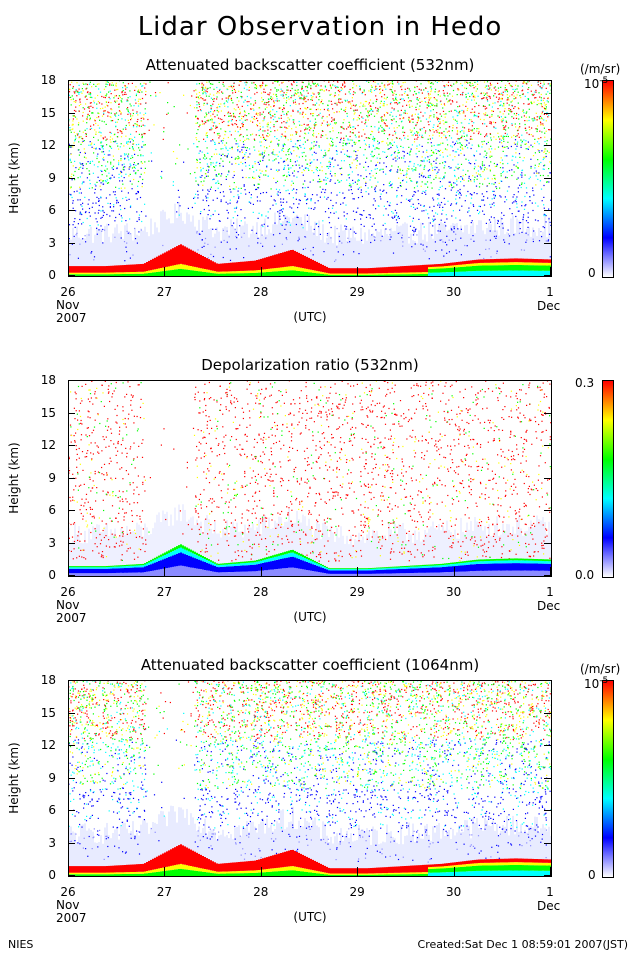 Image resolution: width=640 pixels, height=970 pixels. I want to click on colorbar-min: 0.0, so click(584, 575).